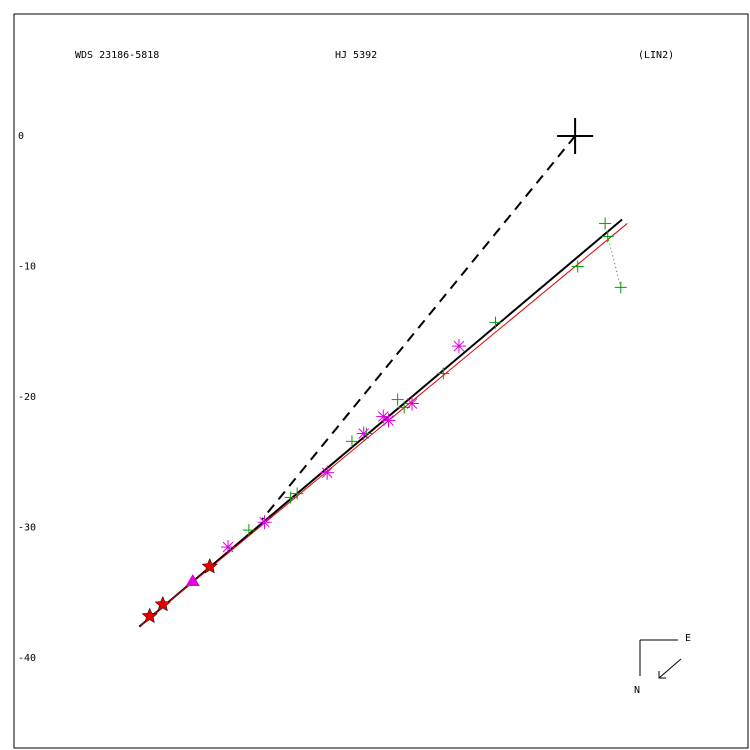 This screenshot has width=750, height=750. I want to click on triangle-shape, so click(192, 579).